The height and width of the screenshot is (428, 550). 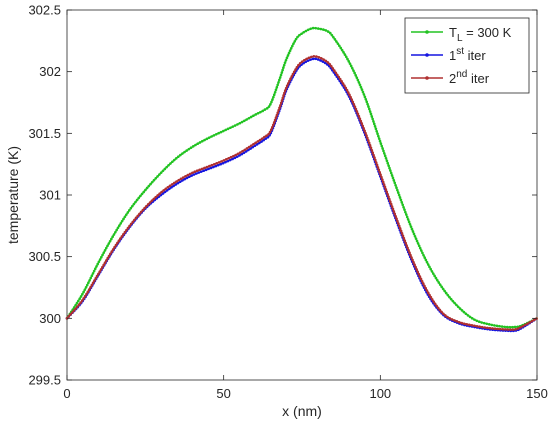 What do you see at coordinates (460, 51) in the screenshot?
I see `legend-label-superscript: st` at bounding box center [460, 51].